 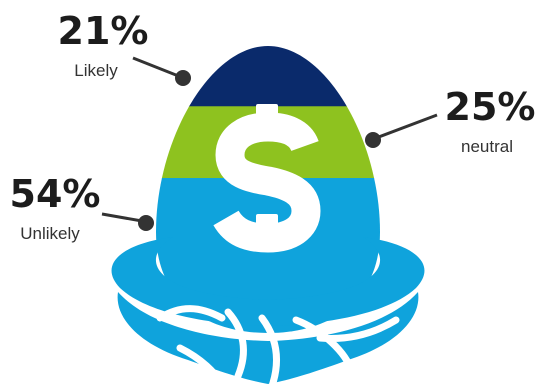 I want to click on data-label-neutral-value: 25%, so click(x=490, y=107).